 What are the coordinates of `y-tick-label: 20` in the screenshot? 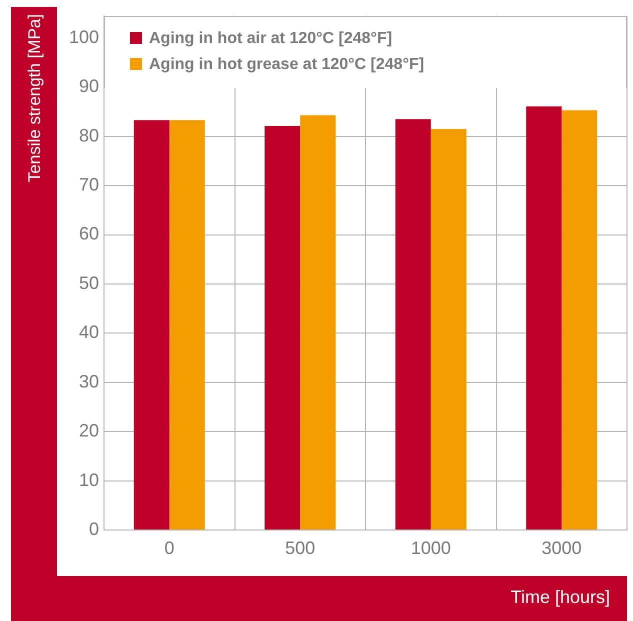 It's located at (88, 430).